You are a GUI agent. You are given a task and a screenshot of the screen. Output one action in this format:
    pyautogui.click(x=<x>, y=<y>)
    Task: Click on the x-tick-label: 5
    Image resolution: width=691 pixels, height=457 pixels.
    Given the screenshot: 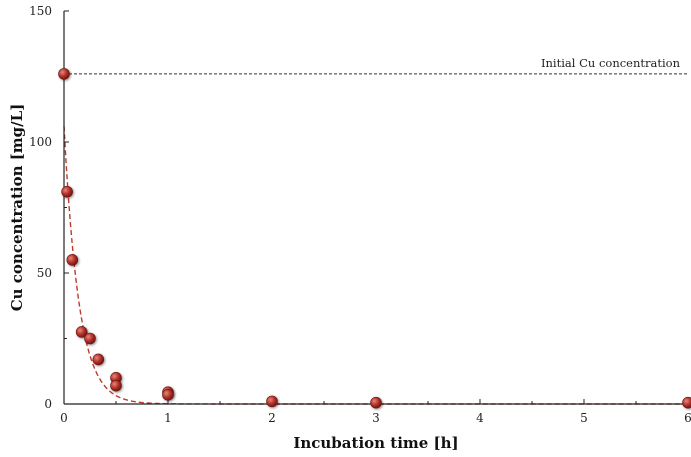 What is the action you would take?
    pyautogui.click(x=584, y=418)
    